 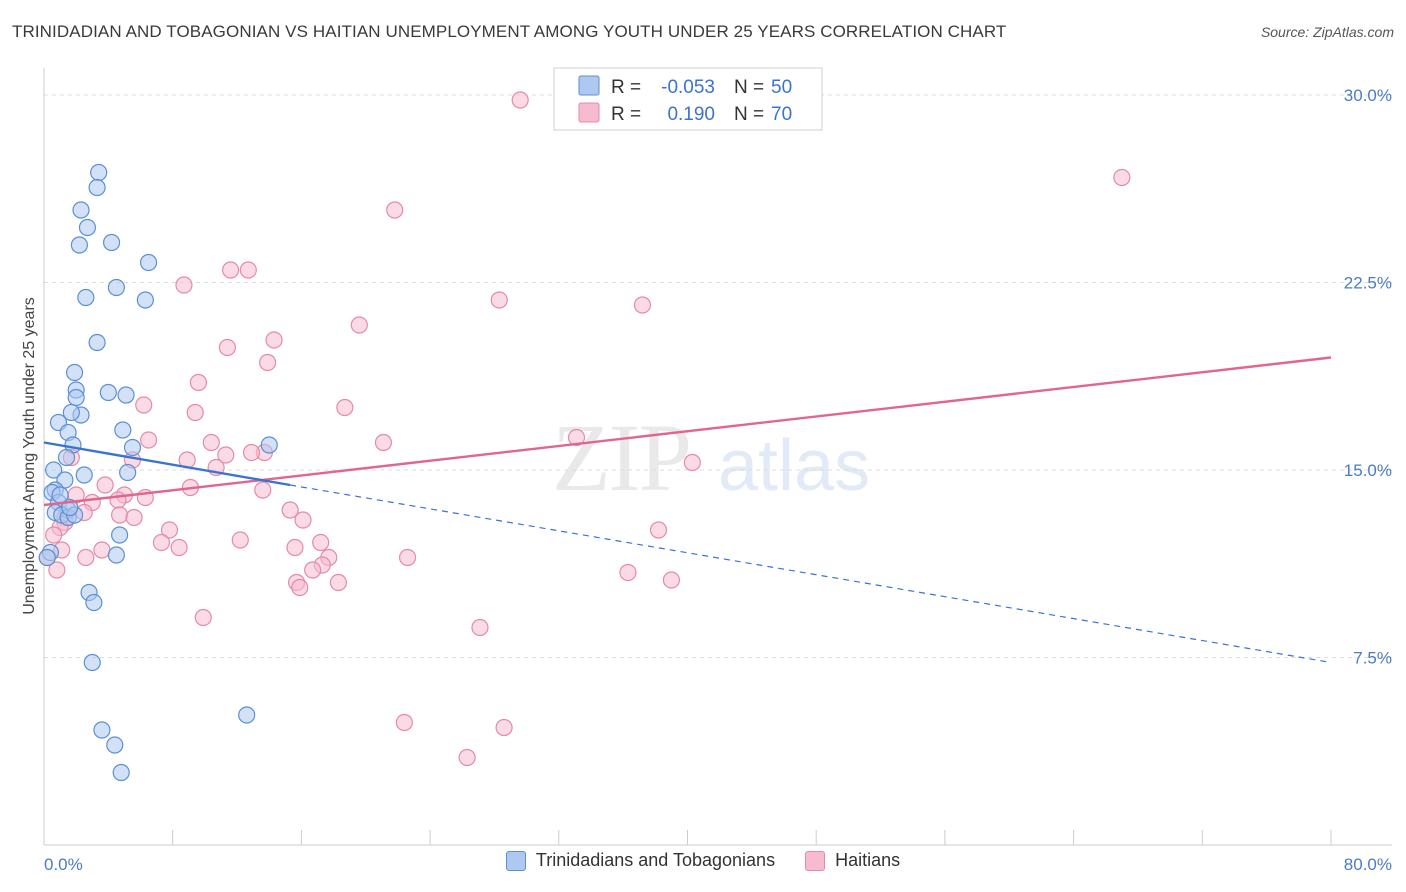 I want to click on stats-box: R = -0.053 N = 50 R = 0.190 N = 70, so click(x=688, y=99).